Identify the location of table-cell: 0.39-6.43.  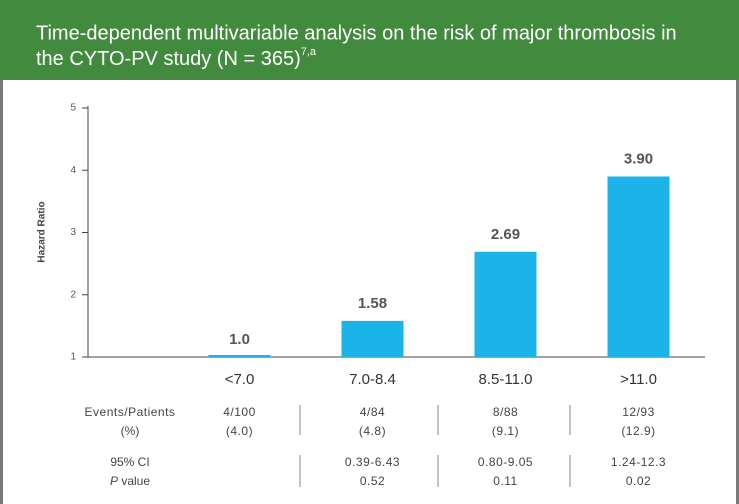
(372, 462).